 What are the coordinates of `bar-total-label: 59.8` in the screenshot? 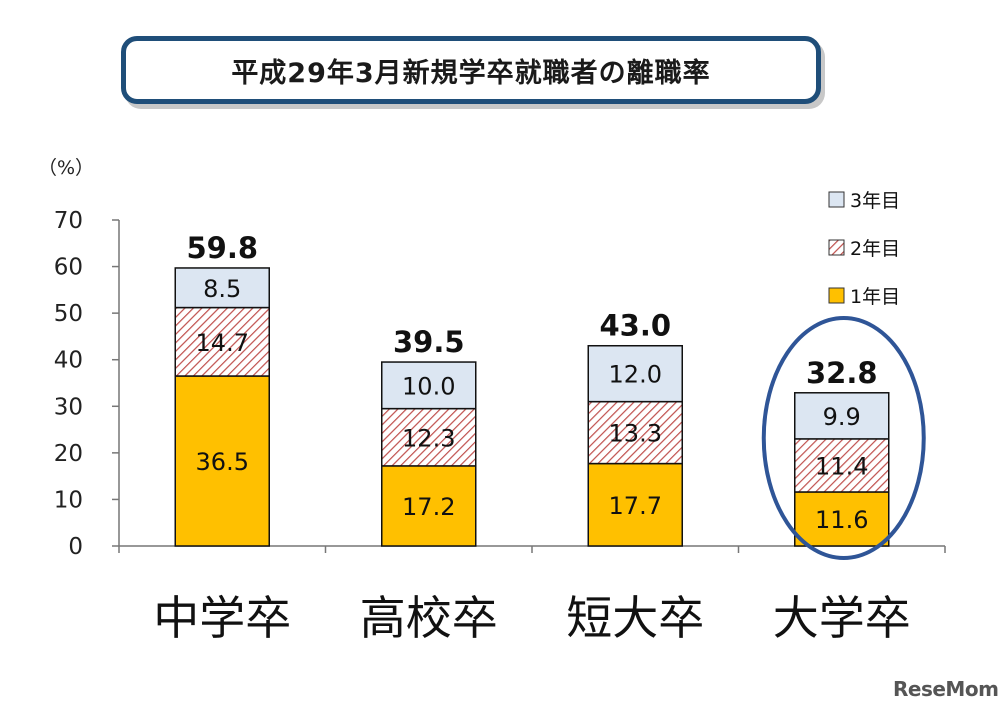 It's located at (222, 248).